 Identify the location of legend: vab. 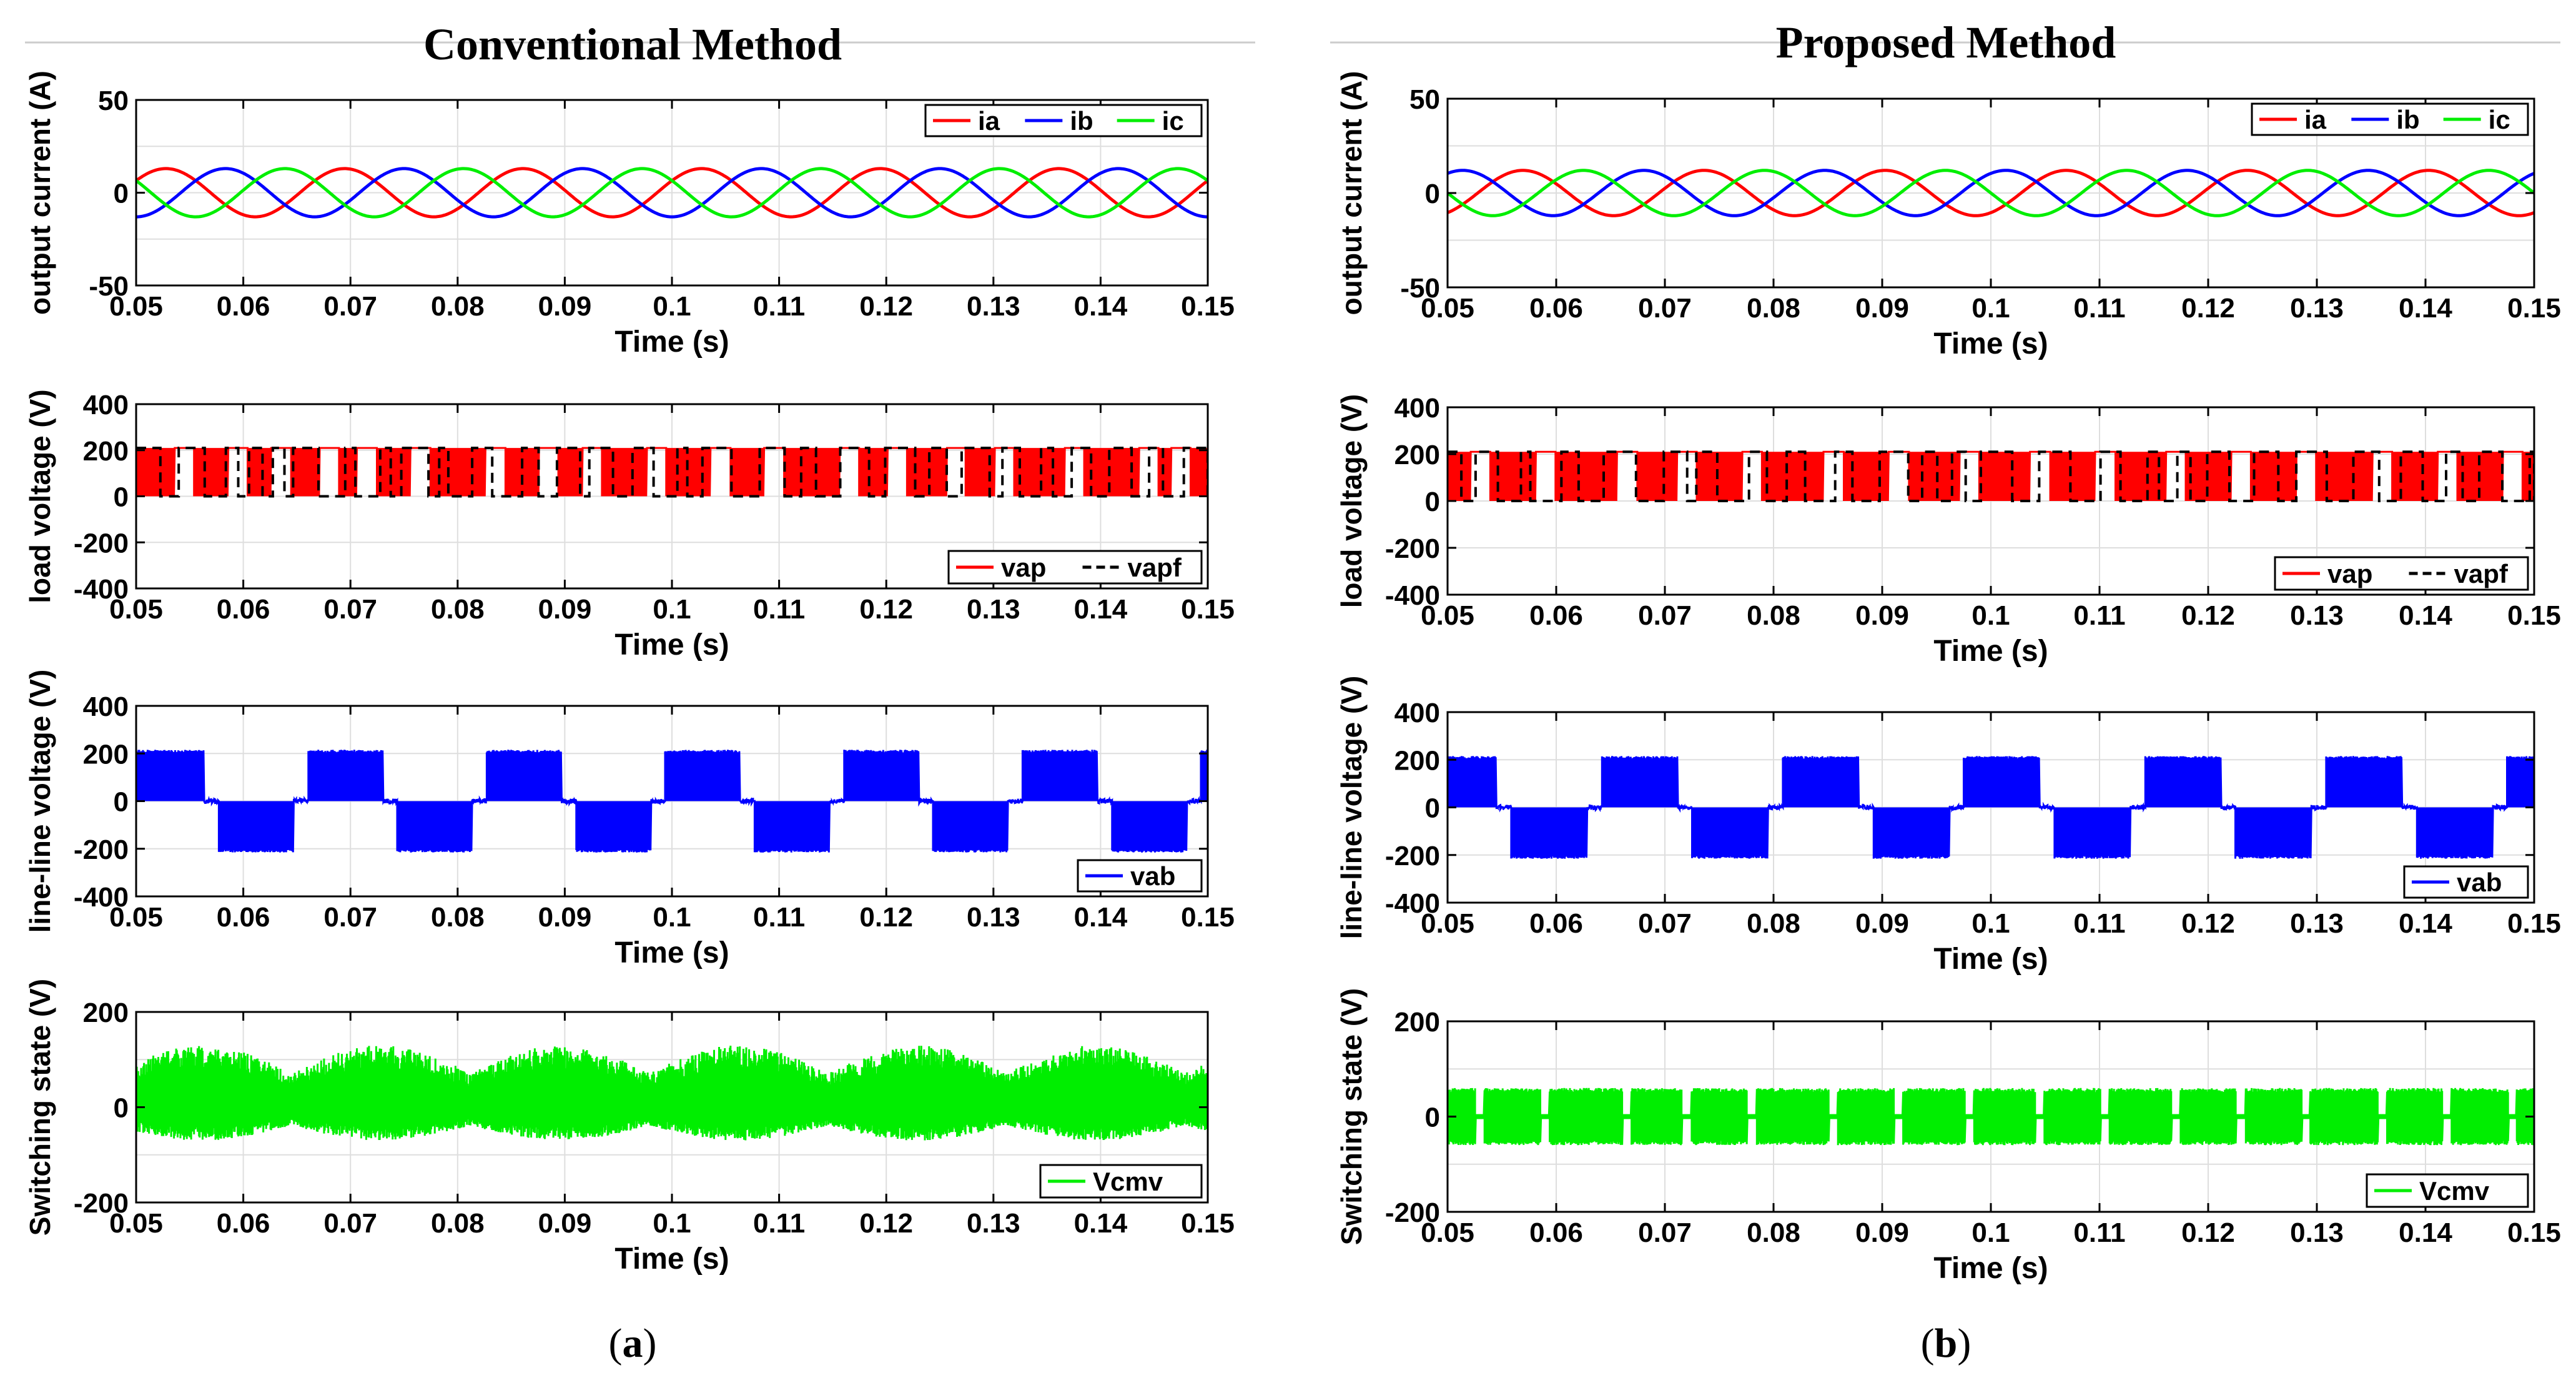
(1140, 876).